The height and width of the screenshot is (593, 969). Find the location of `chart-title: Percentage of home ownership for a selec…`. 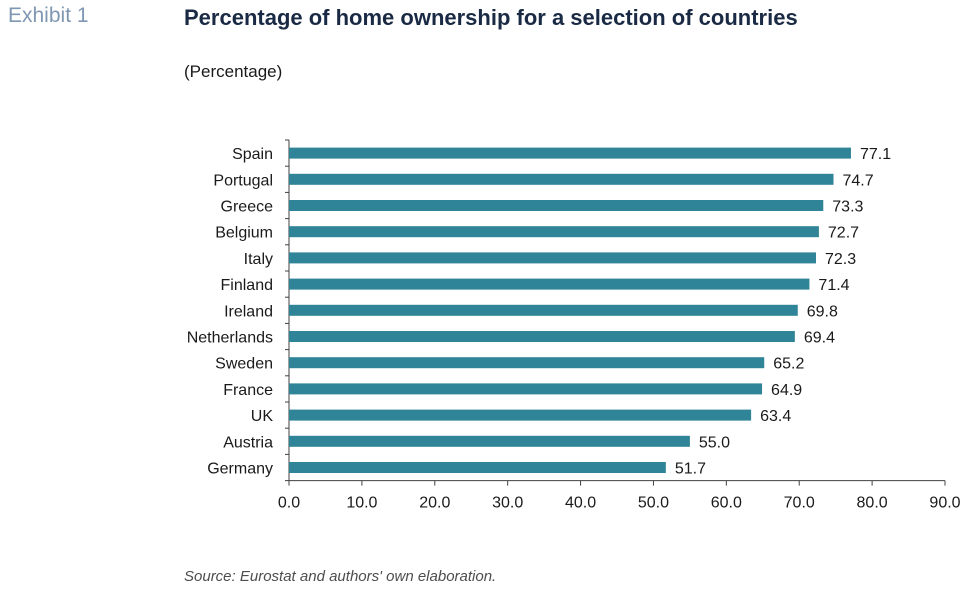

chart-title: Percentage of home ownership for a selec… is located at coordinates (491, 17).